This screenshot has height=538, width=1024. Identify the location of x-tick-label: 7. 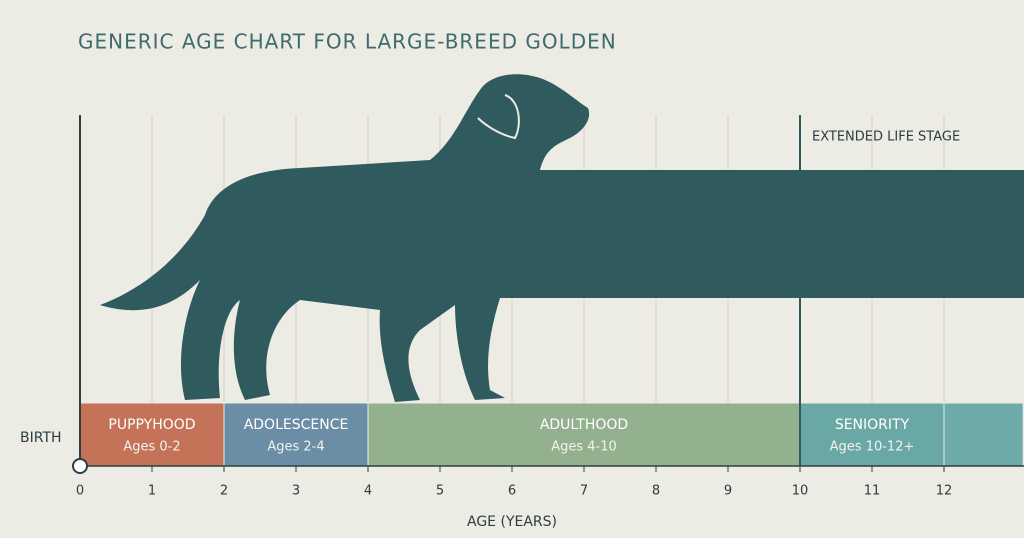
(584, 491).